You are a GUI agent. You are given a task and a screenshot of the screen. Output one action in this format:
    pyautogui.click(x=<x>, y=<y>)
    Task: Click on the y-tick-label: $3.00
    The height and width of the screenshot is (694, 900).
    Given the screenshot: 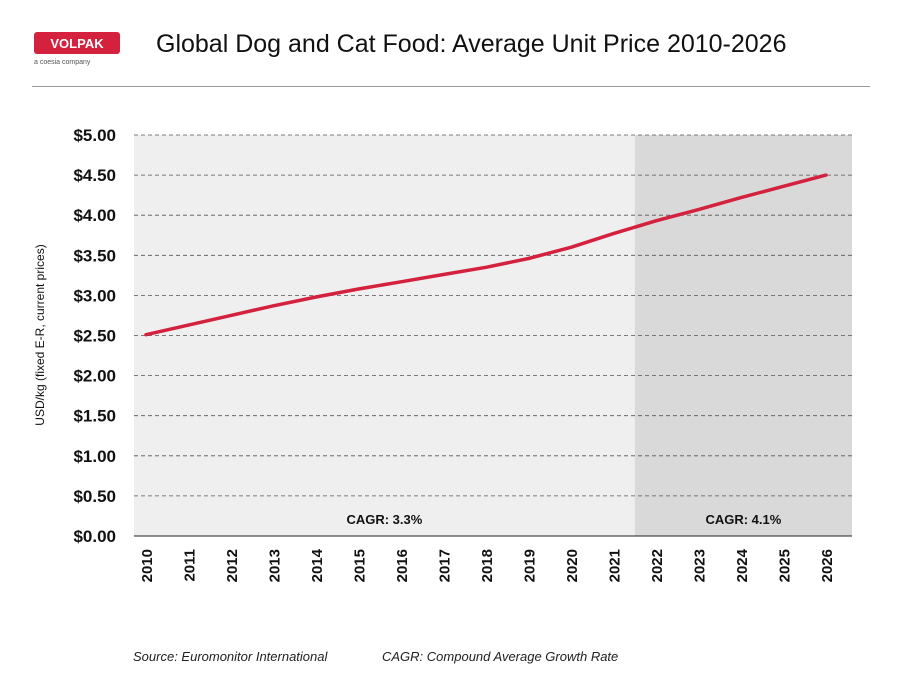 What is the action you would take?
    pyautogui.click(x=94, y=295)
    